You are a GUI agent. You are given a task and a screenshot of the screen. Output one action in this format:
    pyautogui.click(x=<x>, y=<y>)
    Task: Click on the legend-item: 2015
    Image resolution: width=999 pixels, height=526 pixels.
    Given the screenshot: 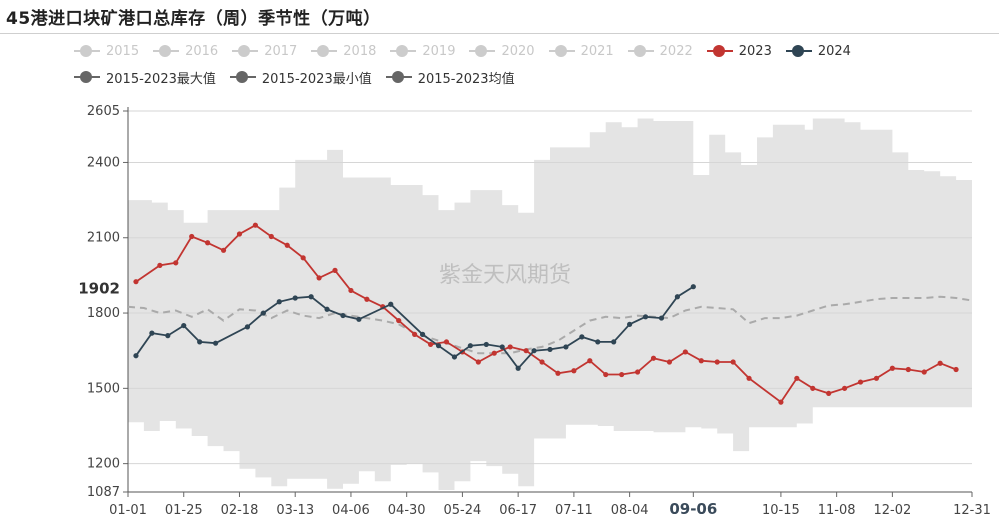 What is the action you would take?
    pyautogui.click(x=106, y=51)
    